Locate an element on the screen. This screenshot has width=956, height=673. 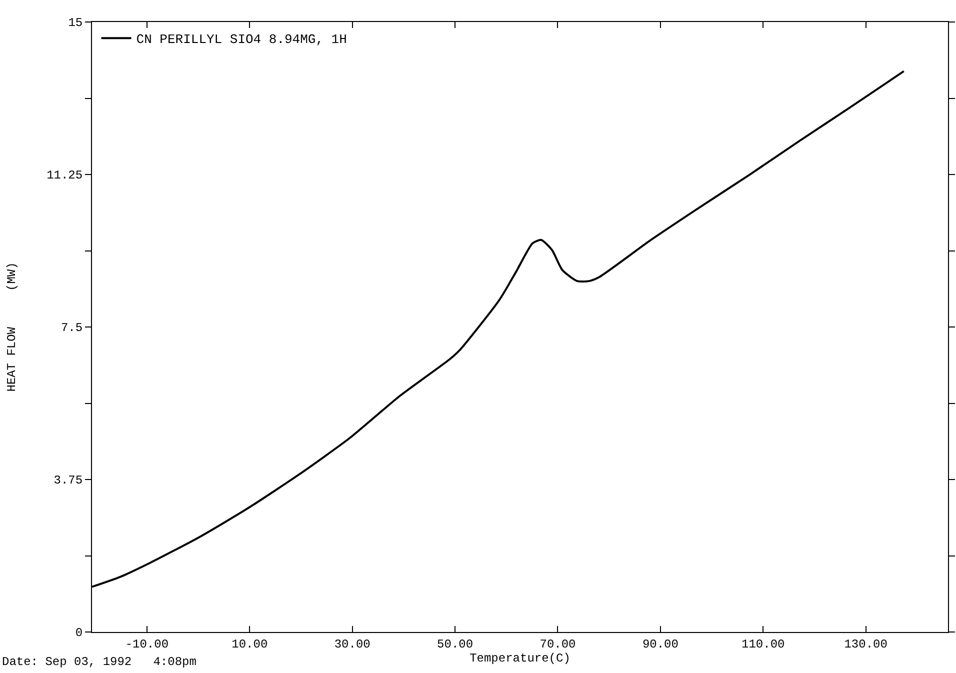
legend-label: CN PERILLYL SIO4 8.94MG, 1H is located at coordinates (241, 40).